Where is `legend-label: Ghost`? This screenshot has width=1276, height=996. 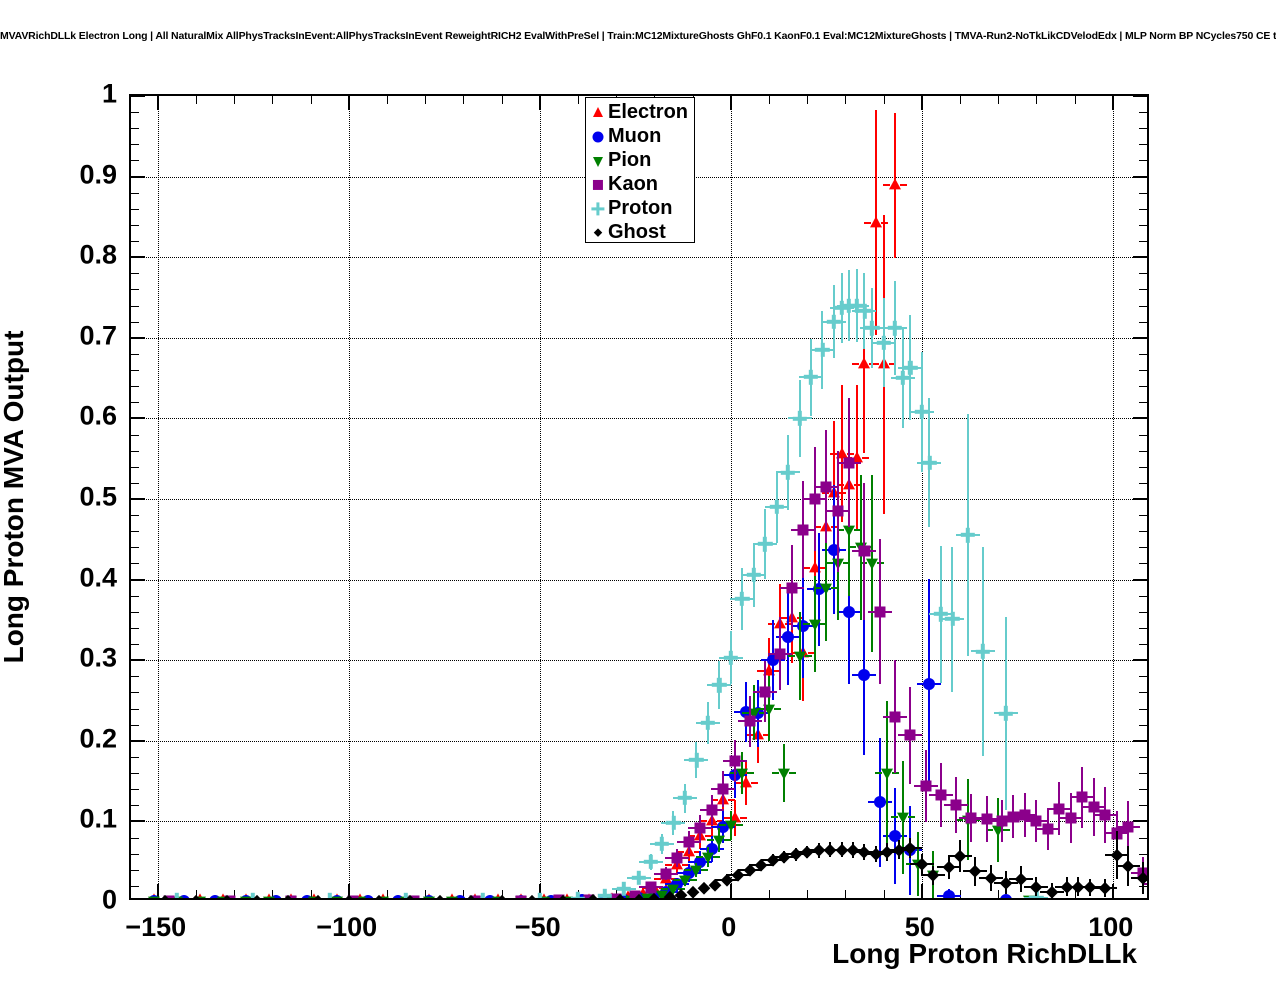
legend-label: Ghost is located at coordinates (637, 232).